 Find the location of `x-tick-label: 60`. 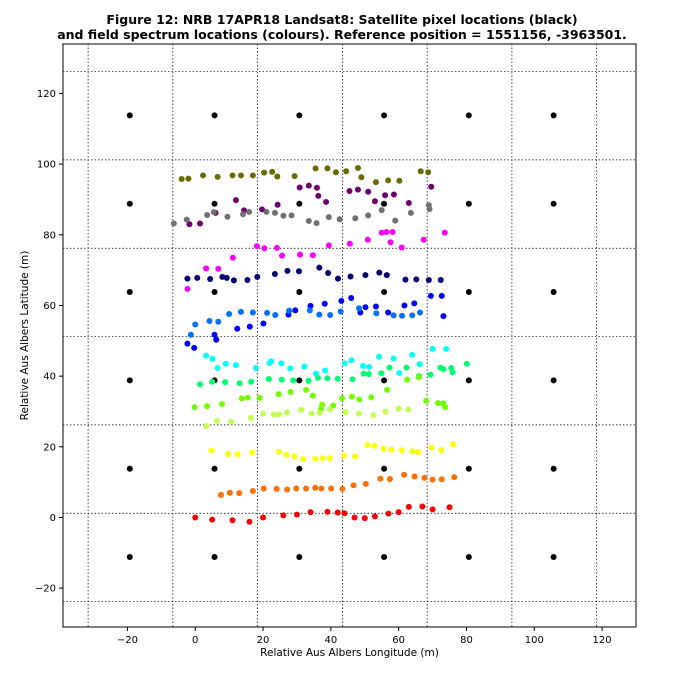

x-tick-label: 60 is located at coordinates (398, 640).